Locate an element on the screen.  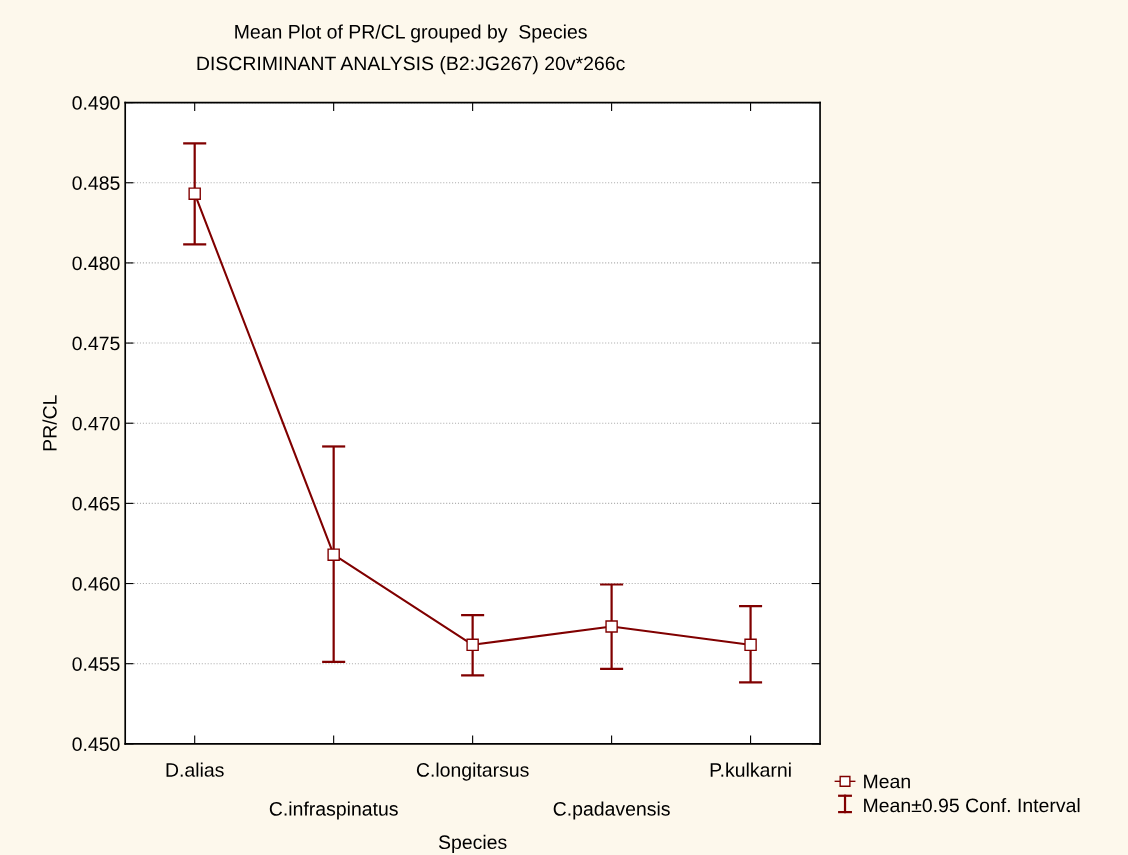
chart-title: Mean Plot of PR/CL grouped by Species is located at coordinates (411, 33).